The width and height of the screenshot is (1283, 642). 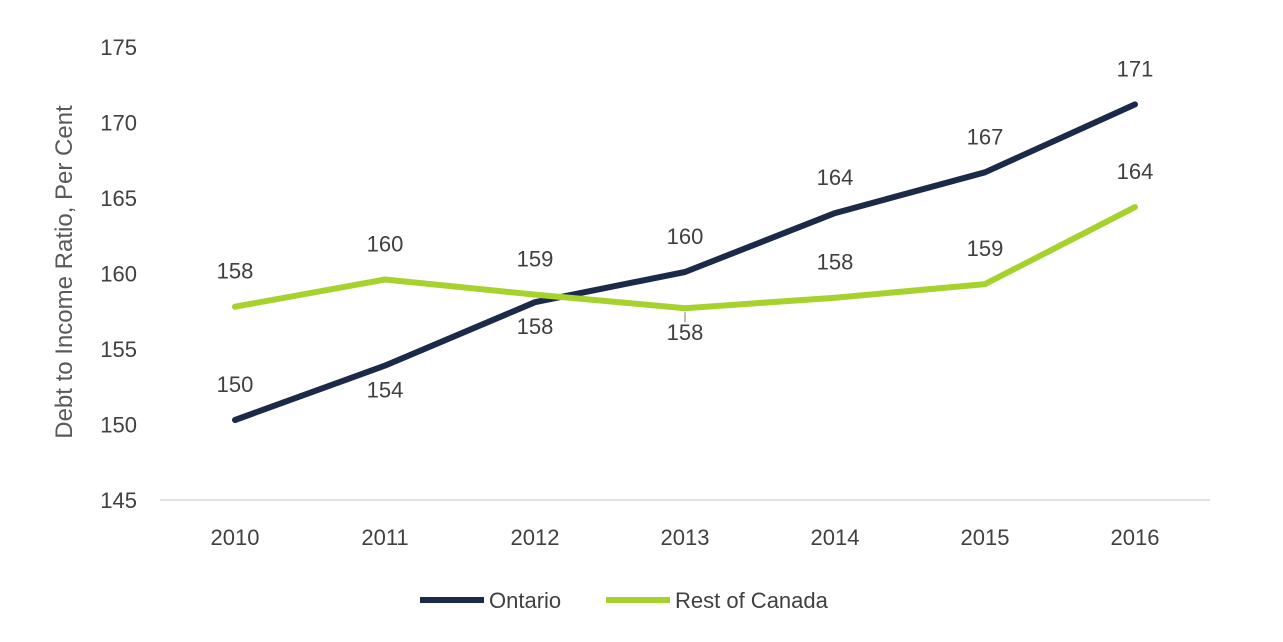 What do you see at coordinates (235, 384) in the screenshot?
I see `data-label-ontario: 150` at bounding box center [235, 384].